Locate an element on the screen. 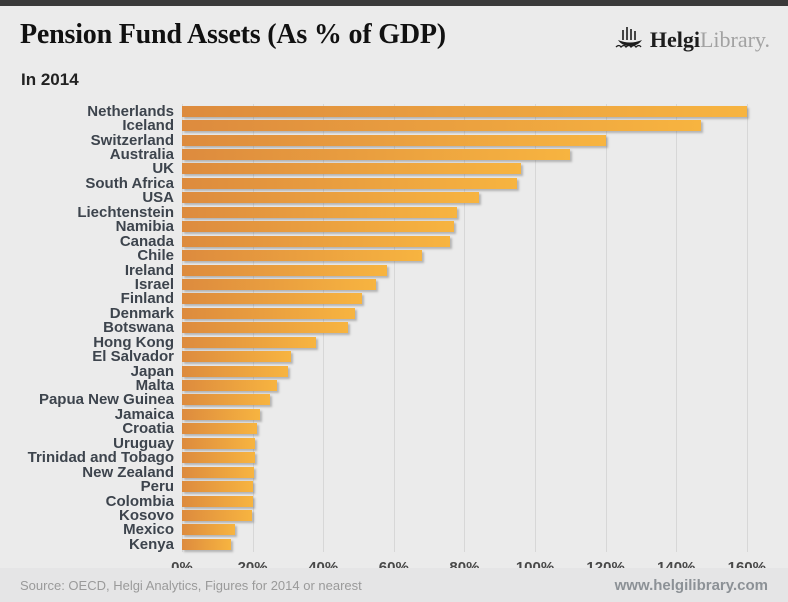  country-label: Colombia is located at coordinates (139, 501).